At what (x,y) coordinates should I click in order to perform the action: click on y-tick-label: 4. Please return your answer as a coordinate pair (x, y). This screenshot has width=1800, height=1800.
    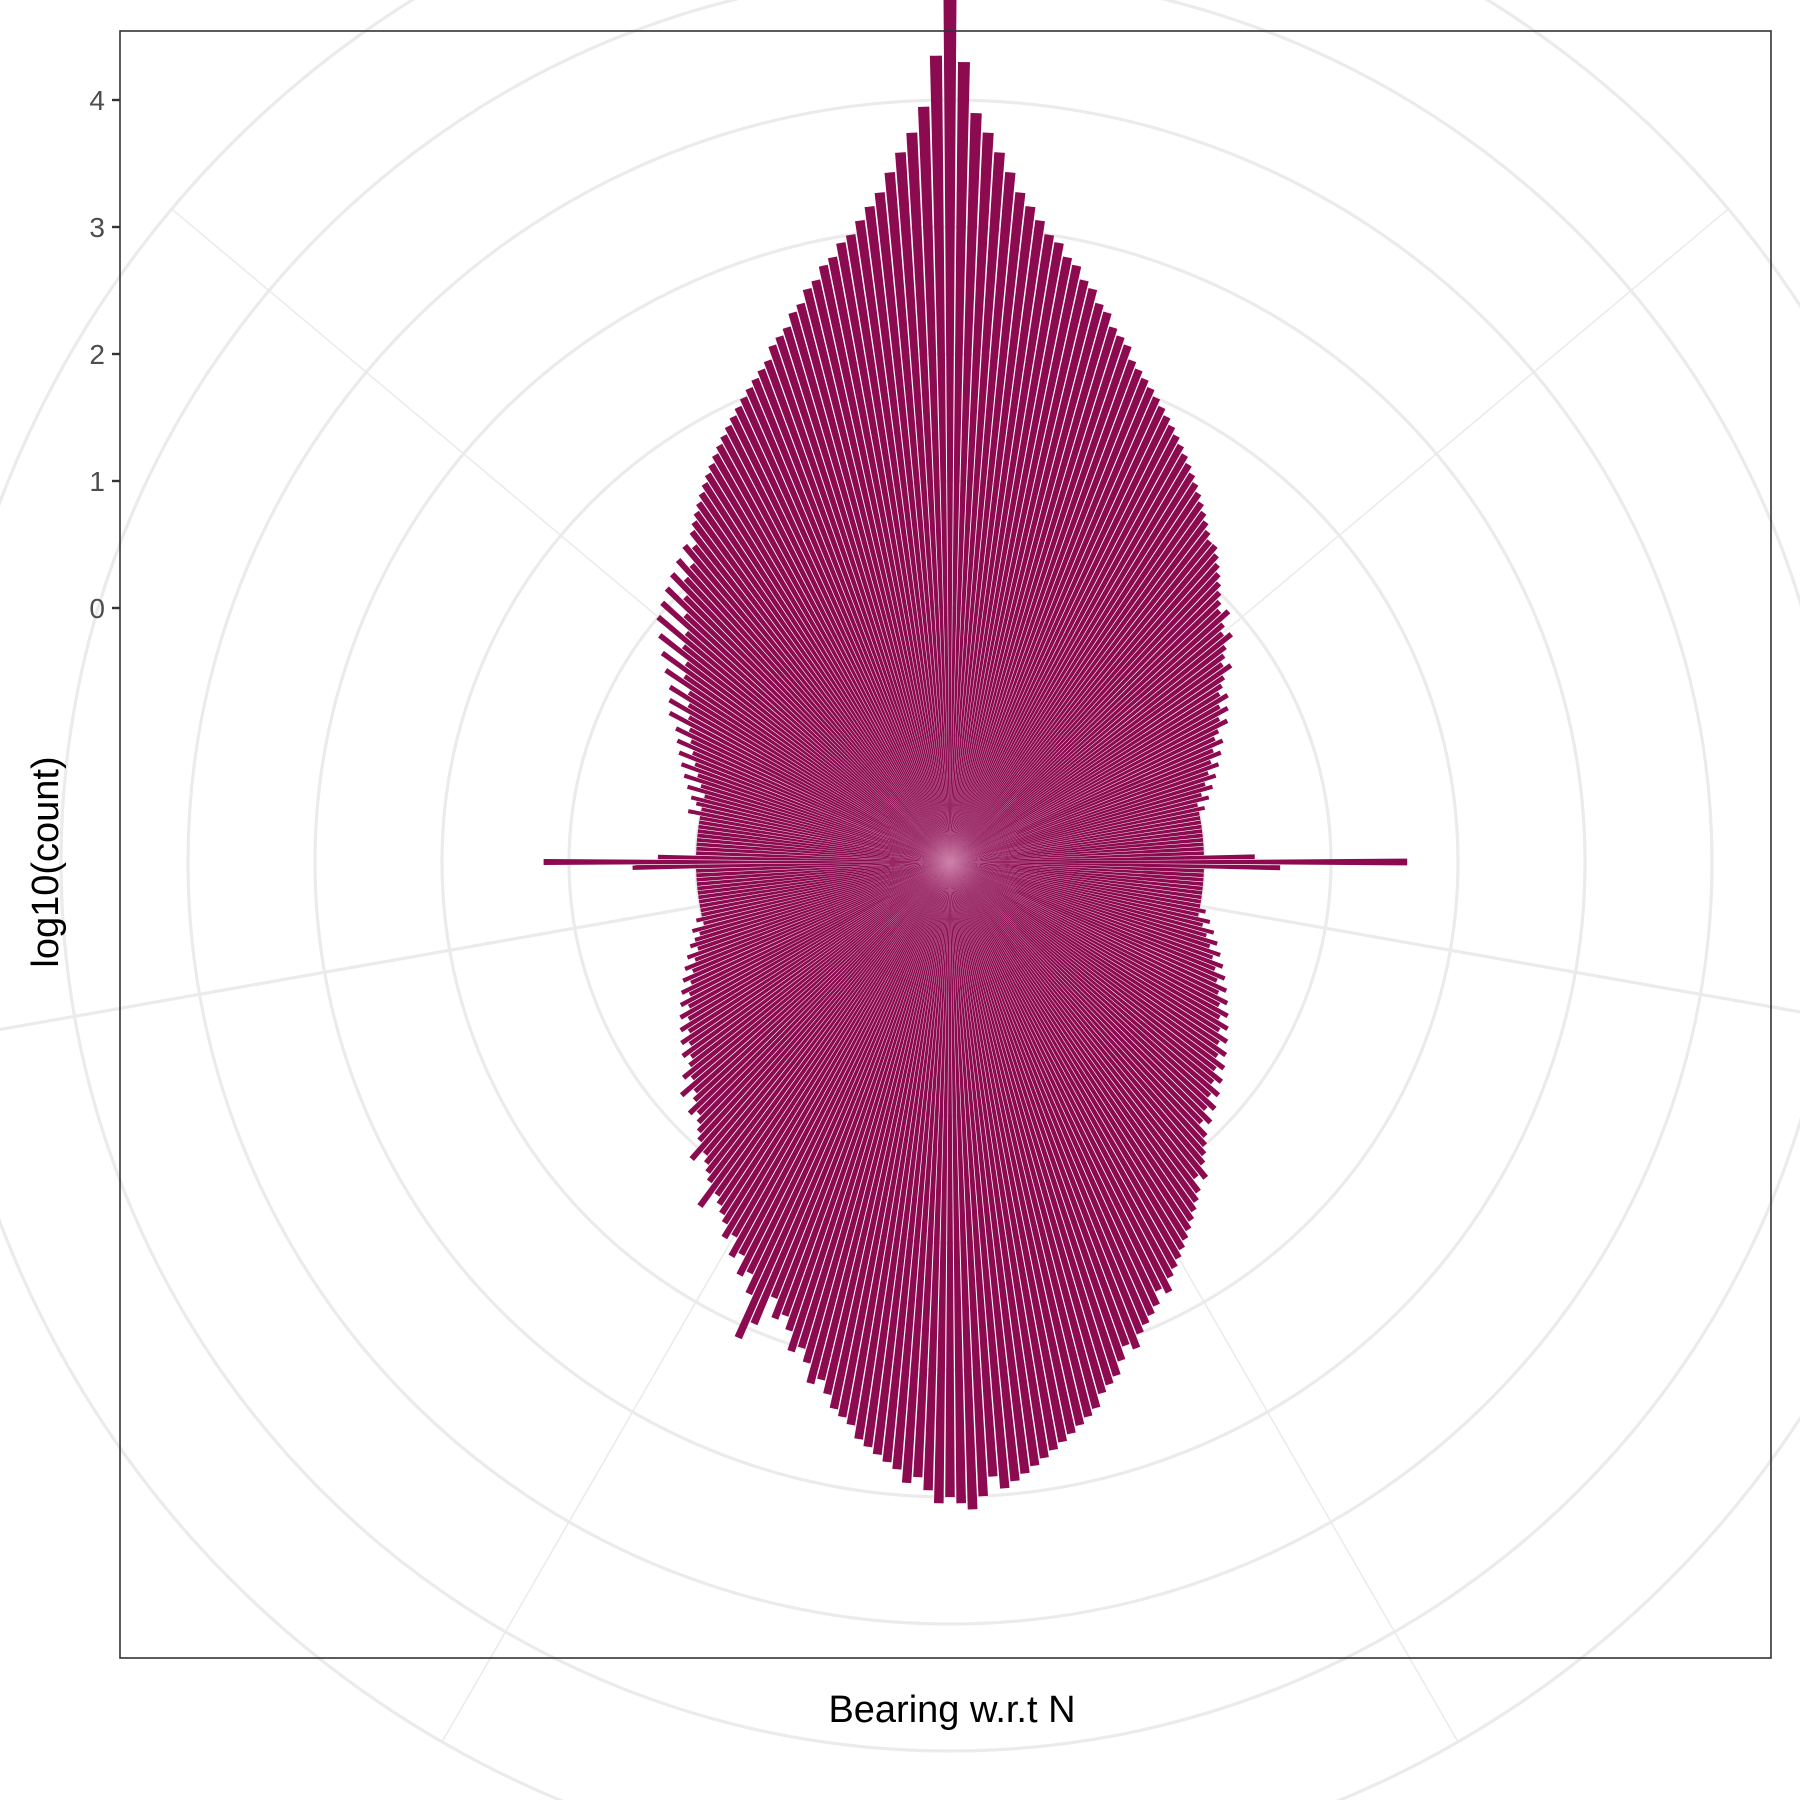
    Looking at the image, I should click on (97, 100).